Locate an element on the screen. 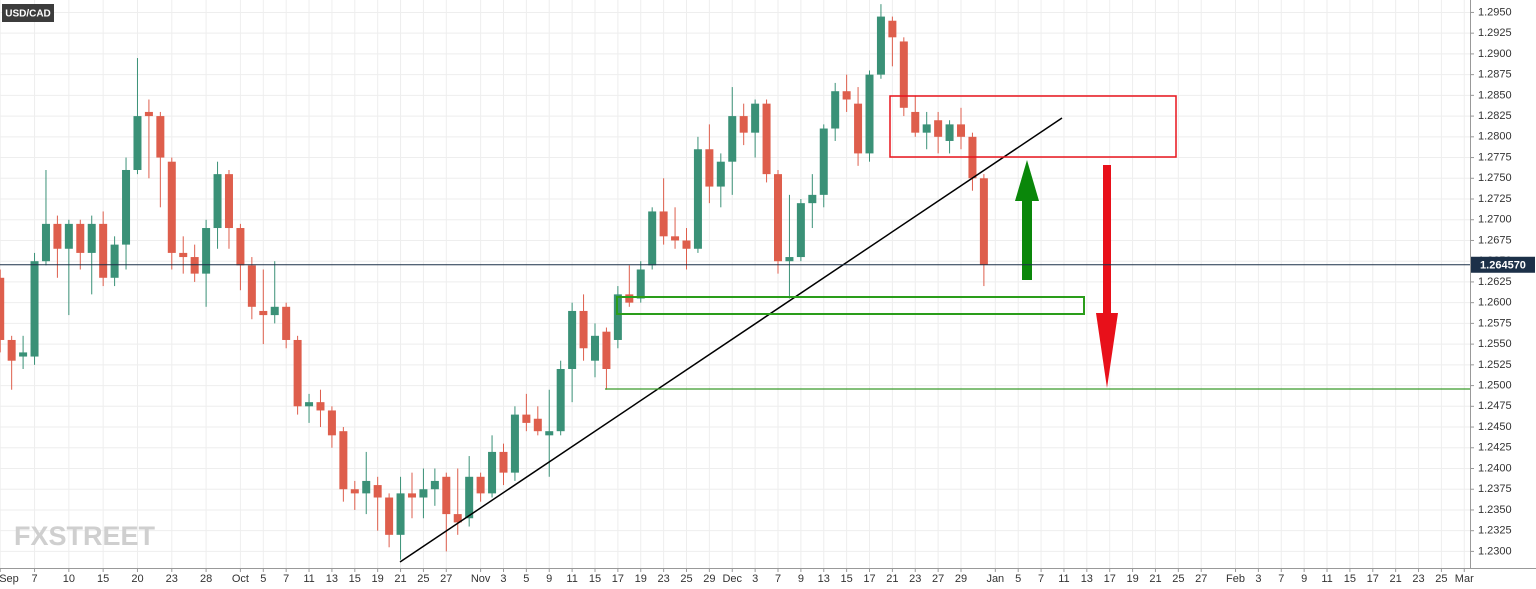 Image resolution: width=1536 pixels, height=589 pixels. y-tick-label: 1.2775 is located at coordinates (1495, 157).